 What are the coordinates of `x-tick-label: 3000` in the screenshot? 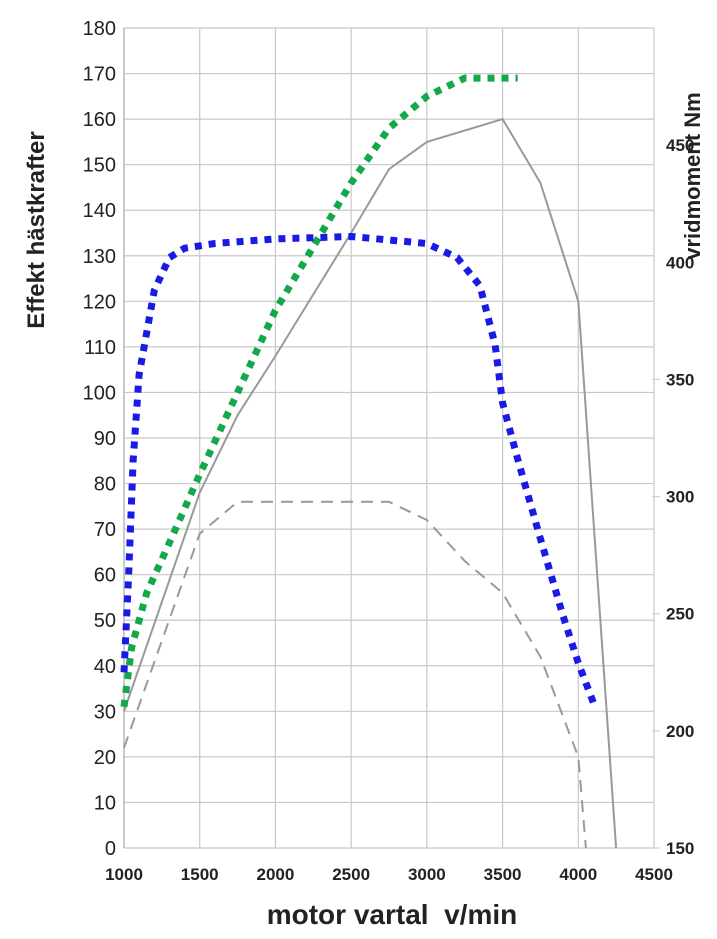 It's located at (427, 874).